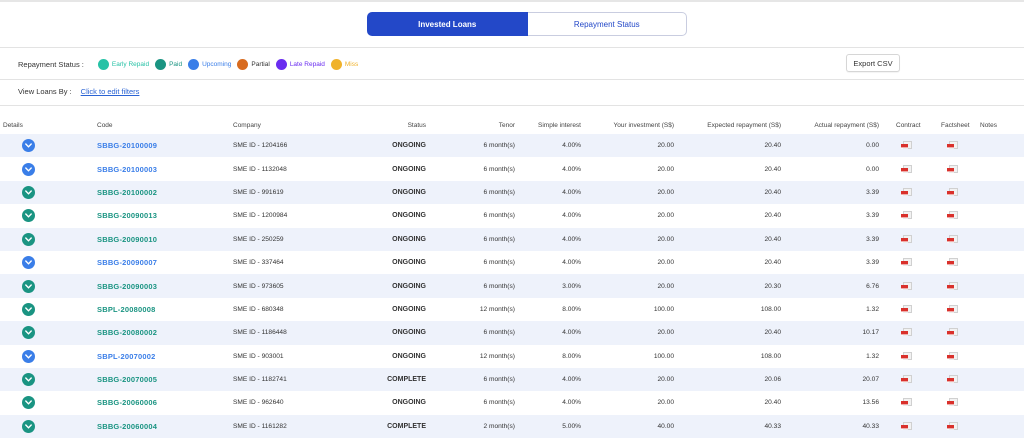  What do you see at coordinates (727, 286) in the screenshot?
I see `expected-repayment-cell: 20.30` at bounding box center [727, 286].